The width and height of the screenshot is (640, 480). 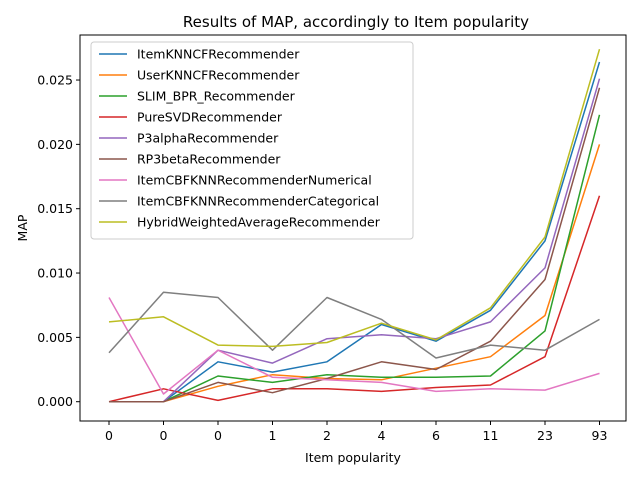 What do you see at coordinates (273, 435) in the screenshot?
I see `x-tick-label: 1` at bounding box center [273, 435].